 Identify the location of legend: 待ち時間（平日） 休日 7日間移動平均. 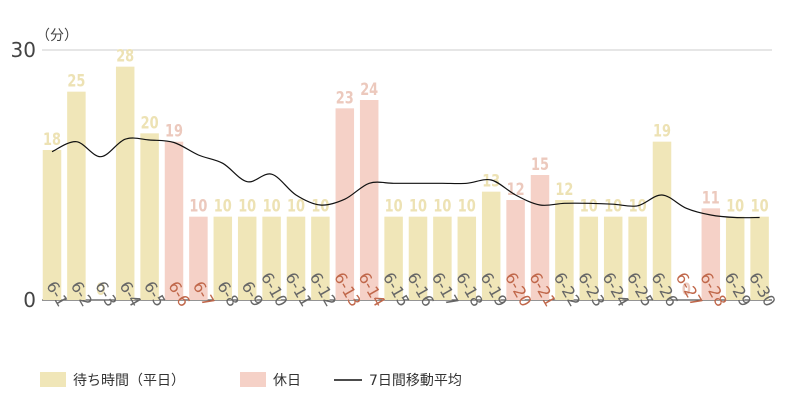
(251, 380).